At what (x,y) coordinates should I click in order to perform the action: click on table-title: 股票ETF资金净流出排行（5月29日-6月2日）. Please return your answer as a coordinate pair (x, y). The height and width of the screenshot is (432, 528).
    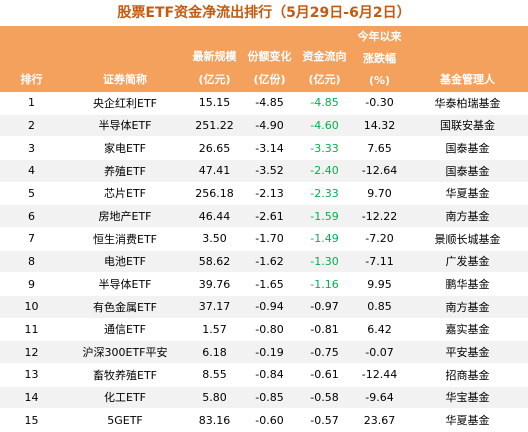
    Looking at the image, I should click on (264, 13).